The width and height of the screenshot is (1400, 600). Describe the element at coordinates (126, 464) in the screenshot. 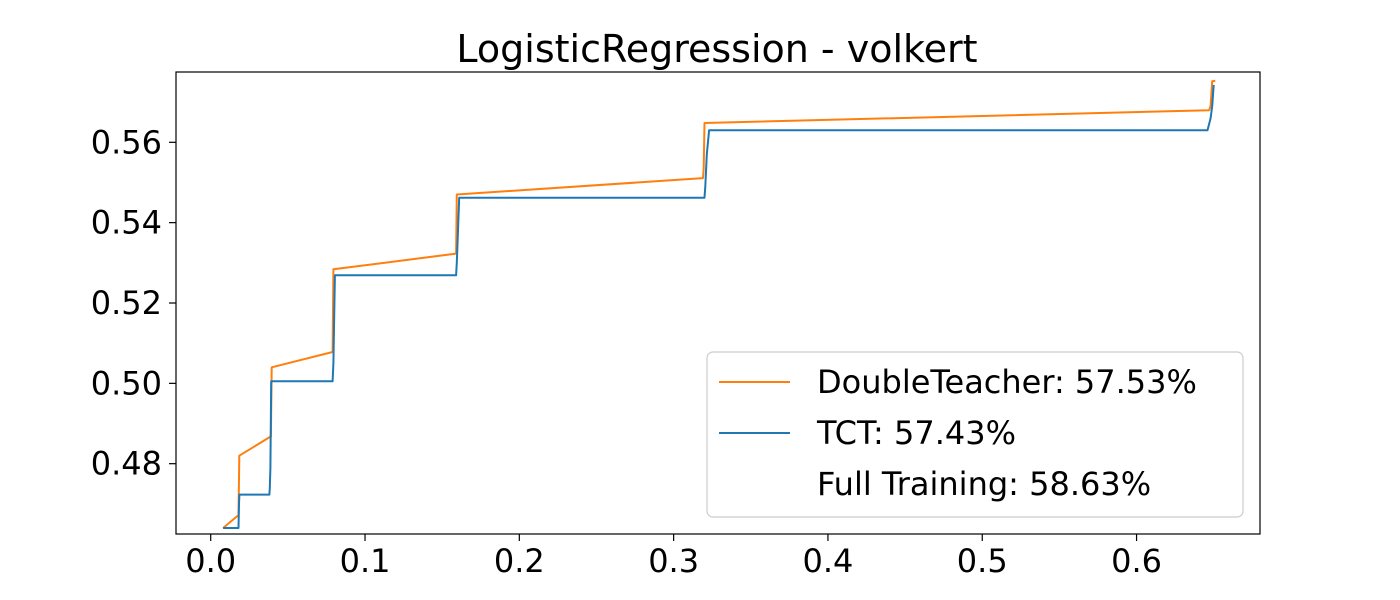

I see `y-tick-label: 0.48` at that location.